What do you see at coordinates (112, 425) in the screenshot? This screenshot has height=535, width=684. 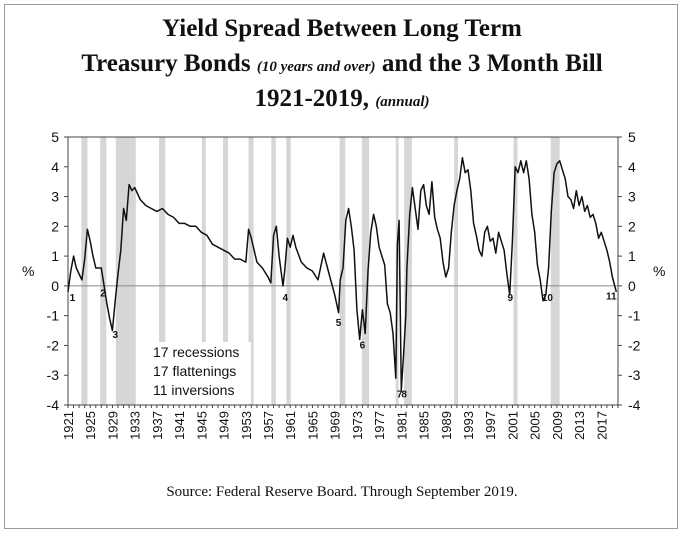 I see `x-tick-label: 1929` at bounding box center [112, 425].